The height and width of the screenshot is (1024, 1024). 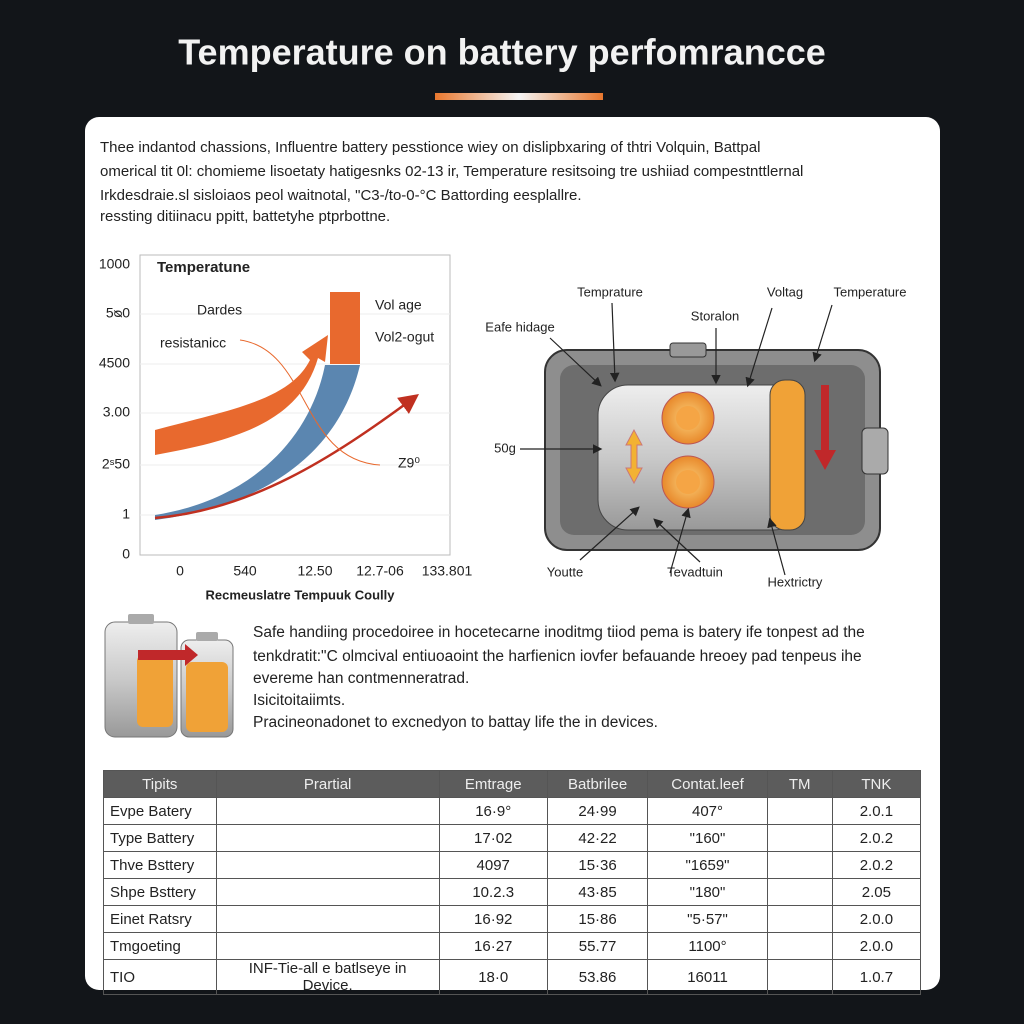 What do you see at coordinates (876, 919) in the screenshot?
I see `table-cell: 2.0.0` at bounding box center [876, 919].